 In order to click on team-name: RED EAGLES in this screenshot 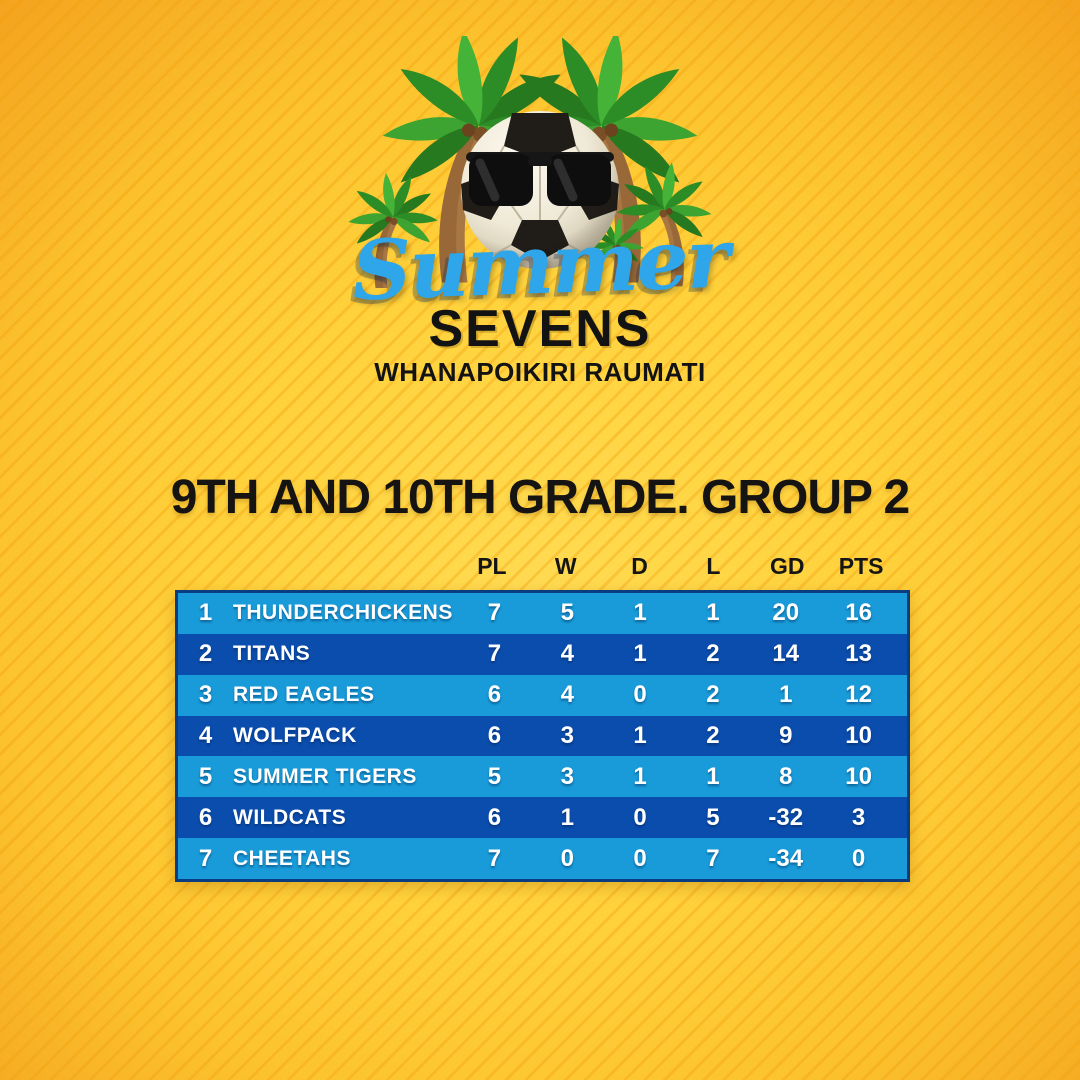, I will do `click(304, 695)`.